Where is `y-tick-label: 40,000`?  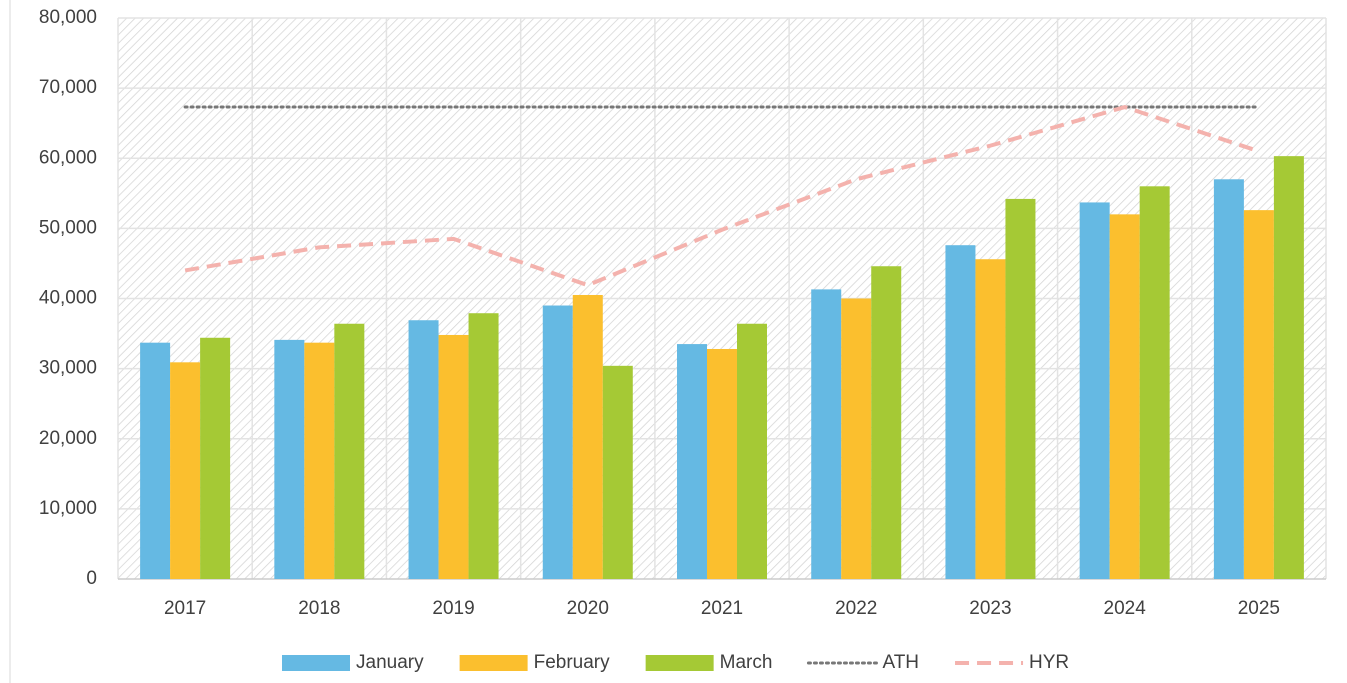
y-tick-label: 40,000 is located at coordinates (68, 298).